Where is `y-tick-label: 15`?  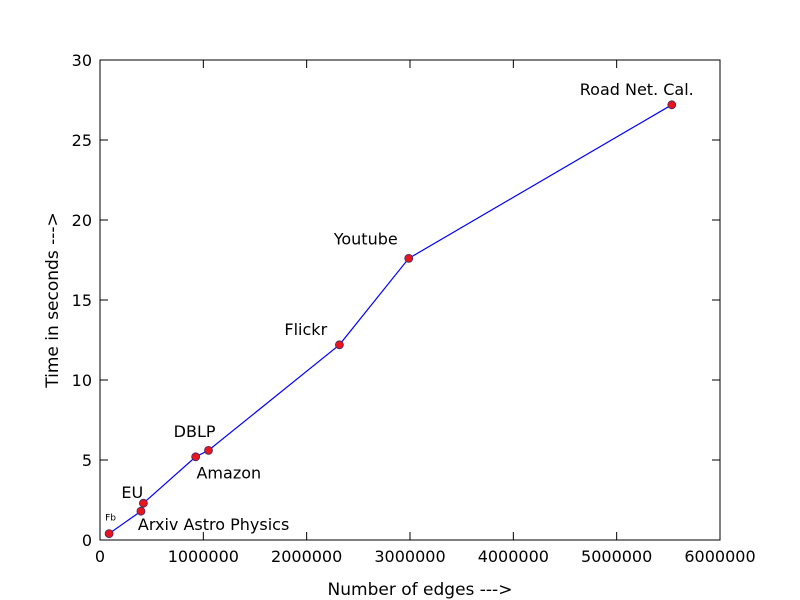 y-tick-label: 15 is located at coordinates (82, 300).